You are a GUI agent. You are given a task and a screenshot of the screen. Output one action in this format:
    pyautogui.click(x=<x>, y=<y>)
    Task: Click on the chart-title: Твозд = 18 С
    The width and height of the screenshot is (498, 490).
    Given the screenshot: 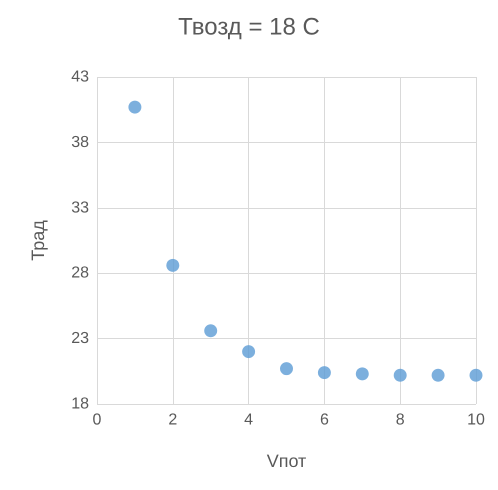 What is the action you would take?
    pyautogui.click(x=249, y=27)
    